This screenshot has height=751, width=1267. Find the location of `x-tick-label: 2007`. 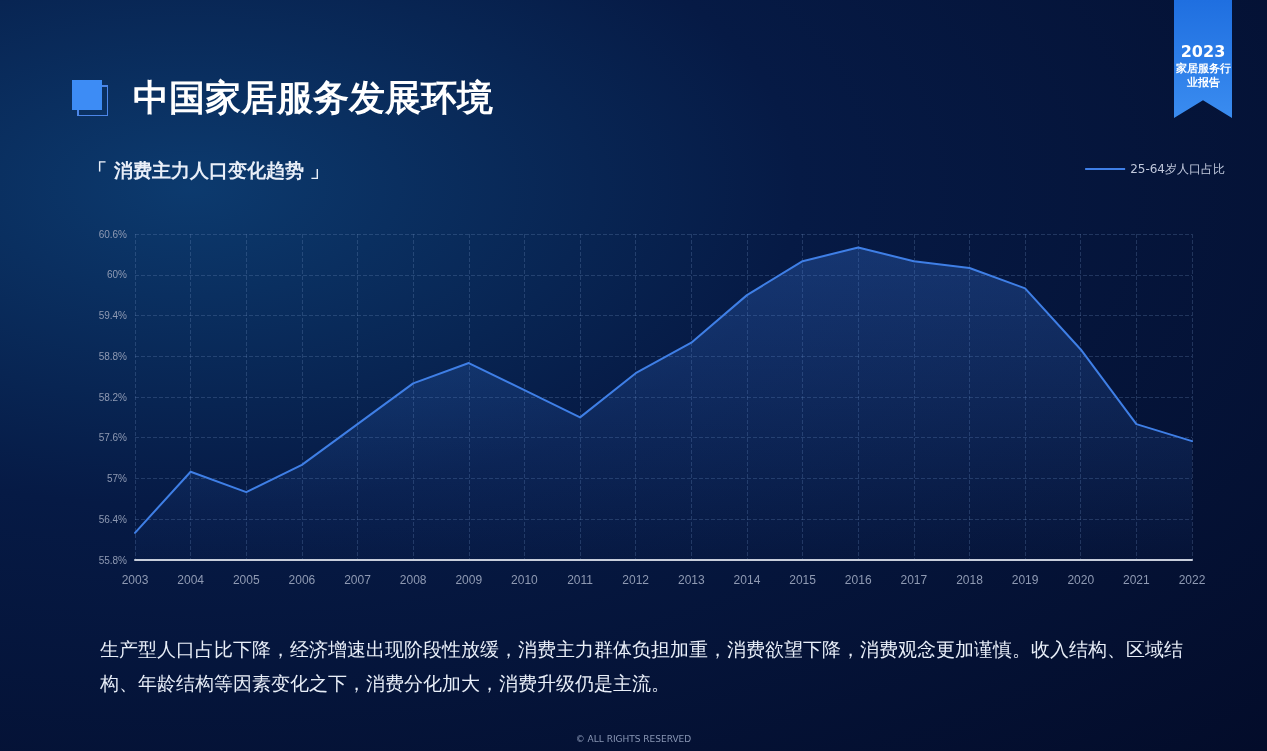

x-tick-label: 2007 is located at coordinates (358, 580).